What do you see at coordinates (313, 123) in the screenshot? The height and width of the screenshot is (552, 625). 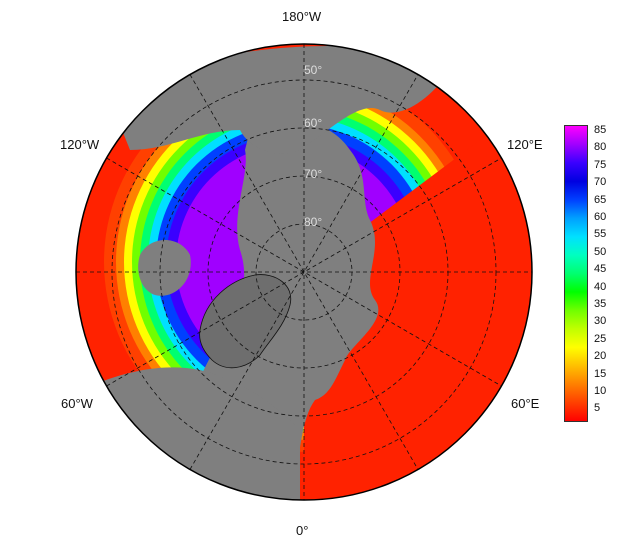 I see `lat-label-60: 60°` at bounding box center [313, 123].